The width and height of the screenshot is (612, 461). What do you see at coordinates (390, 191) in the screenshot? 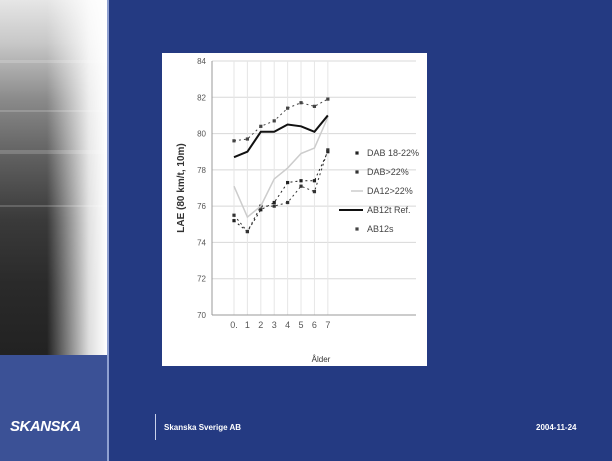
I see `legend-label: DA12>22%` at bounding box center [390, 191].